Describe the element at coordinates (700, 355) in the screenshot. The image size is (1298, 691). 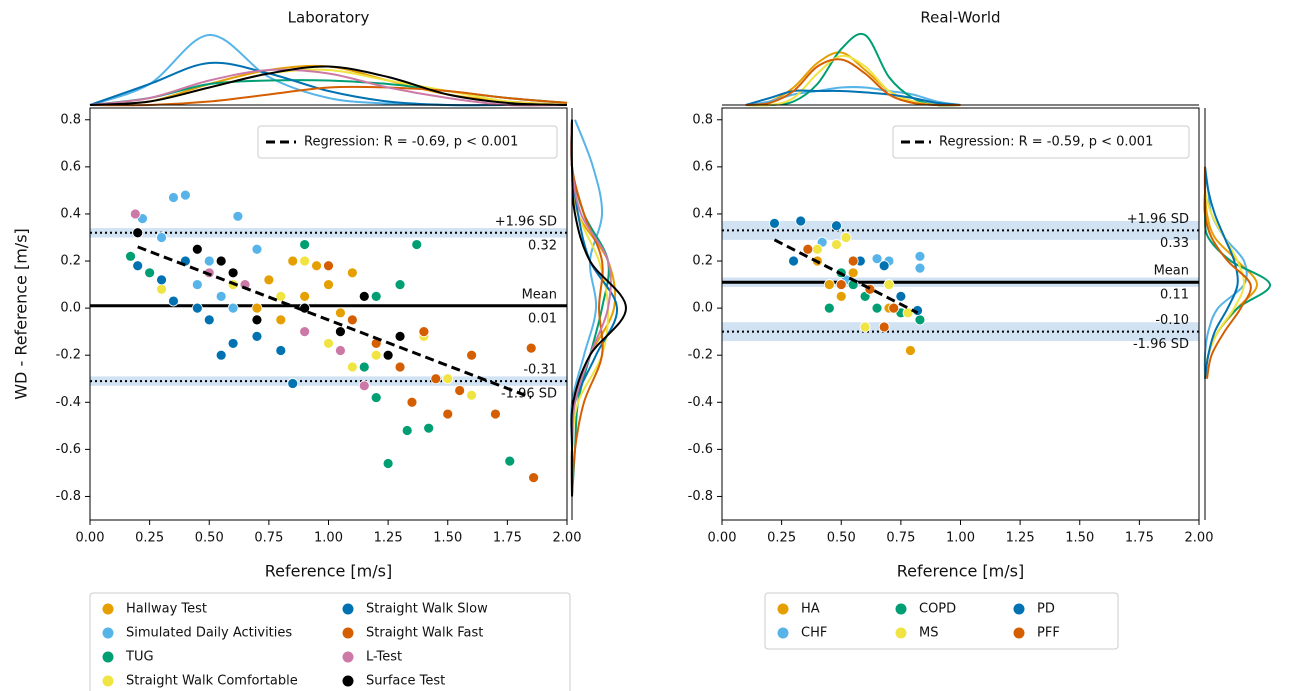
I see `y-tick-label: -0.2` at that location.